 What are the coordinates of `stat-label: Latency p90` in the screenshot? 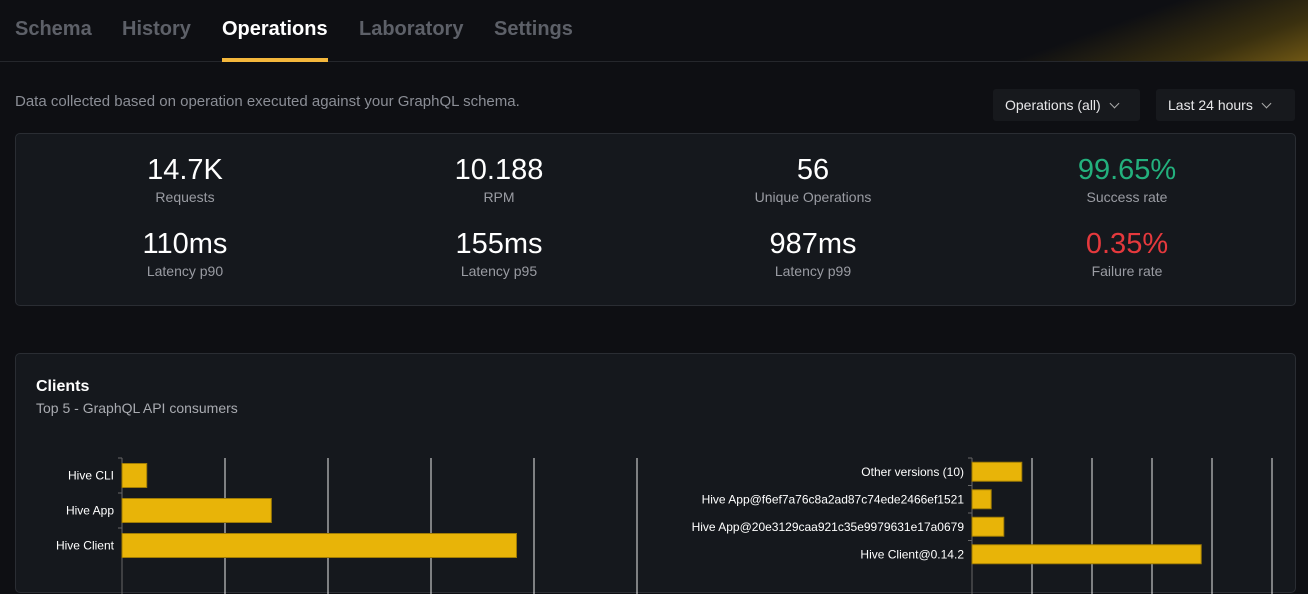 It's located at (185, 271).